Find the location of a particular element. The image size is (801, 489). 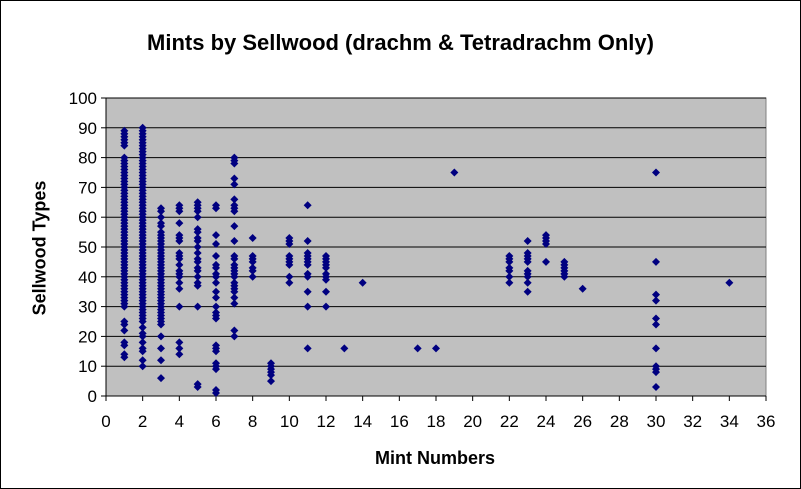

x-tick-label: 12 is located at coordinates (326, 421).